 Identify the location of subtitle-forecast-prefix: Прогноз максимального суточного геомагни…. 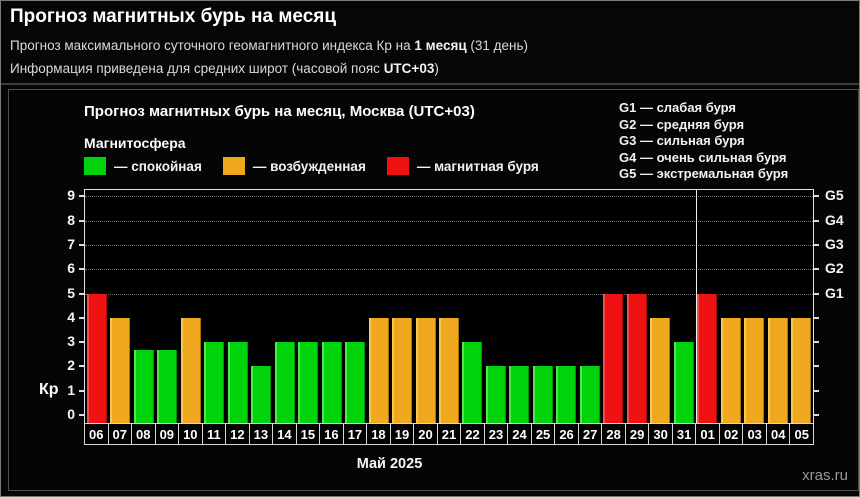
(212, 45).